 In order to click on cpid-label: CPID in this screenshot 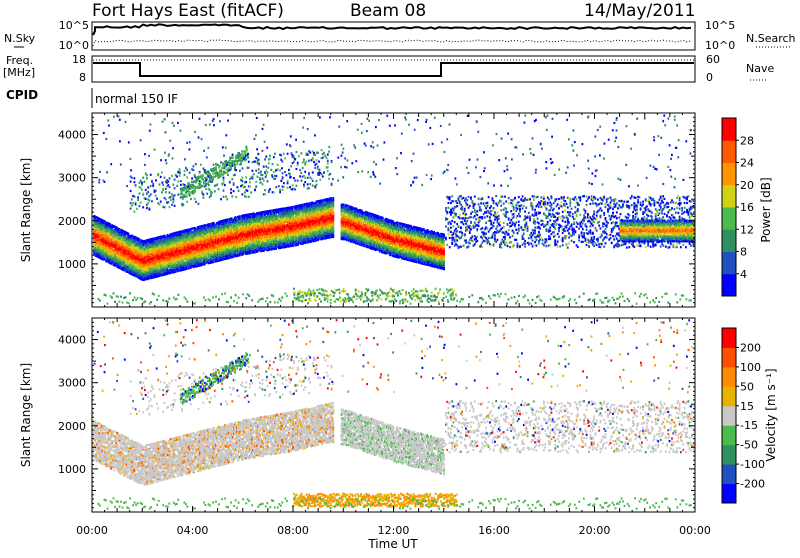, I will do `click(22, 95)`.